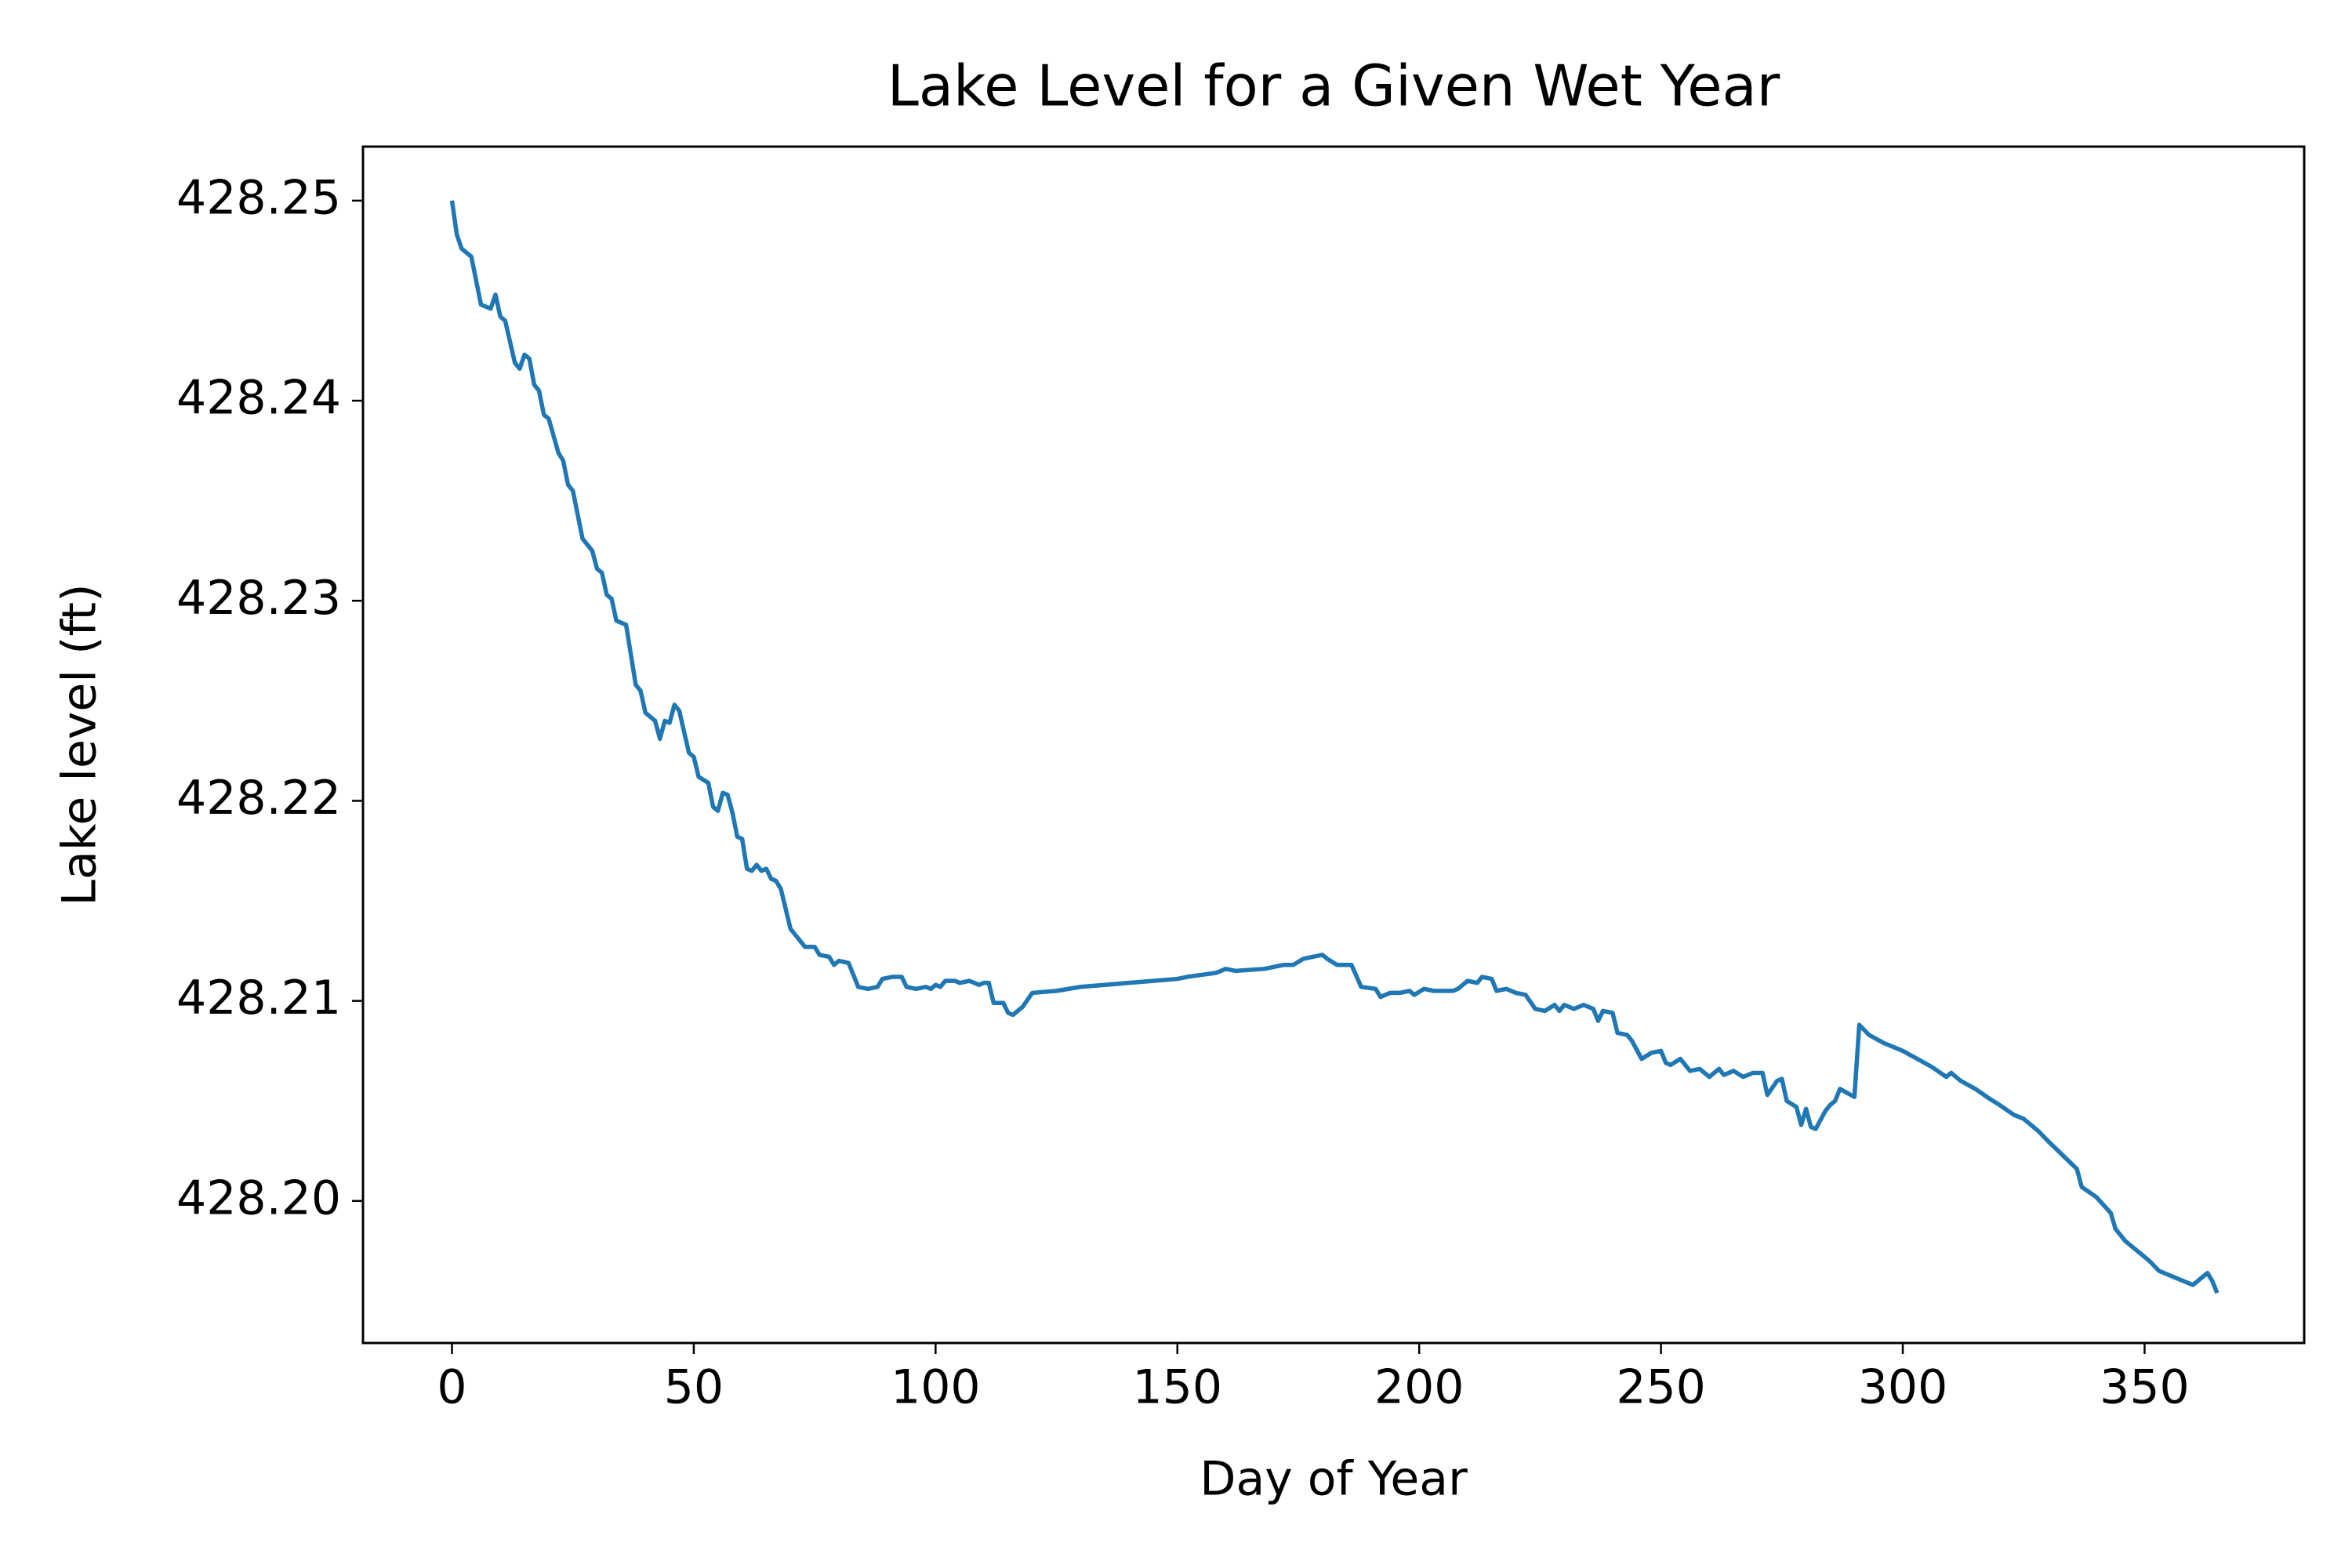  What do you see at coordinates (1333, 86) in the screenshot?
I see `chart-title: Lake Level for a Given Wet Year` at bounding box center [1333, 86].